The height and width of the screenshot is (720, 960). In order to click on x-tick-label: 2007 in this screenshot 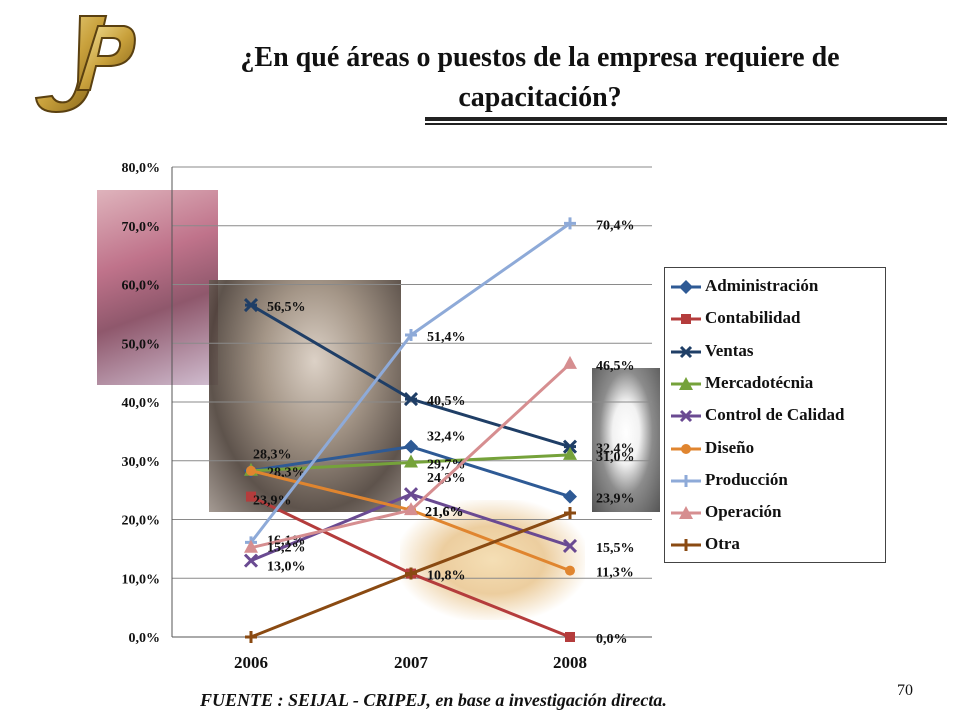, I will do `click(411, 662)`.